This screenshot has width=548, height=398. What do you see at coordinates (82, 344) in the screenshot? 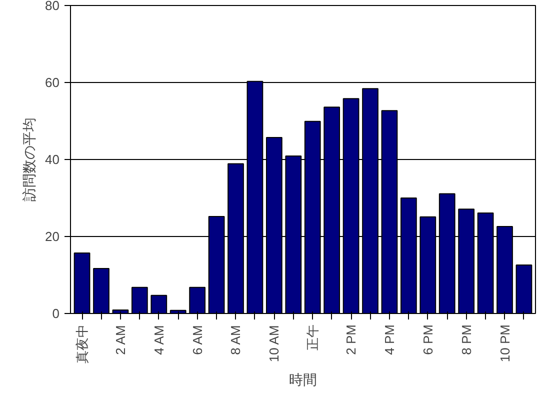
I see `x-tick-label: 真夜中` at bounding box center [82, 344].